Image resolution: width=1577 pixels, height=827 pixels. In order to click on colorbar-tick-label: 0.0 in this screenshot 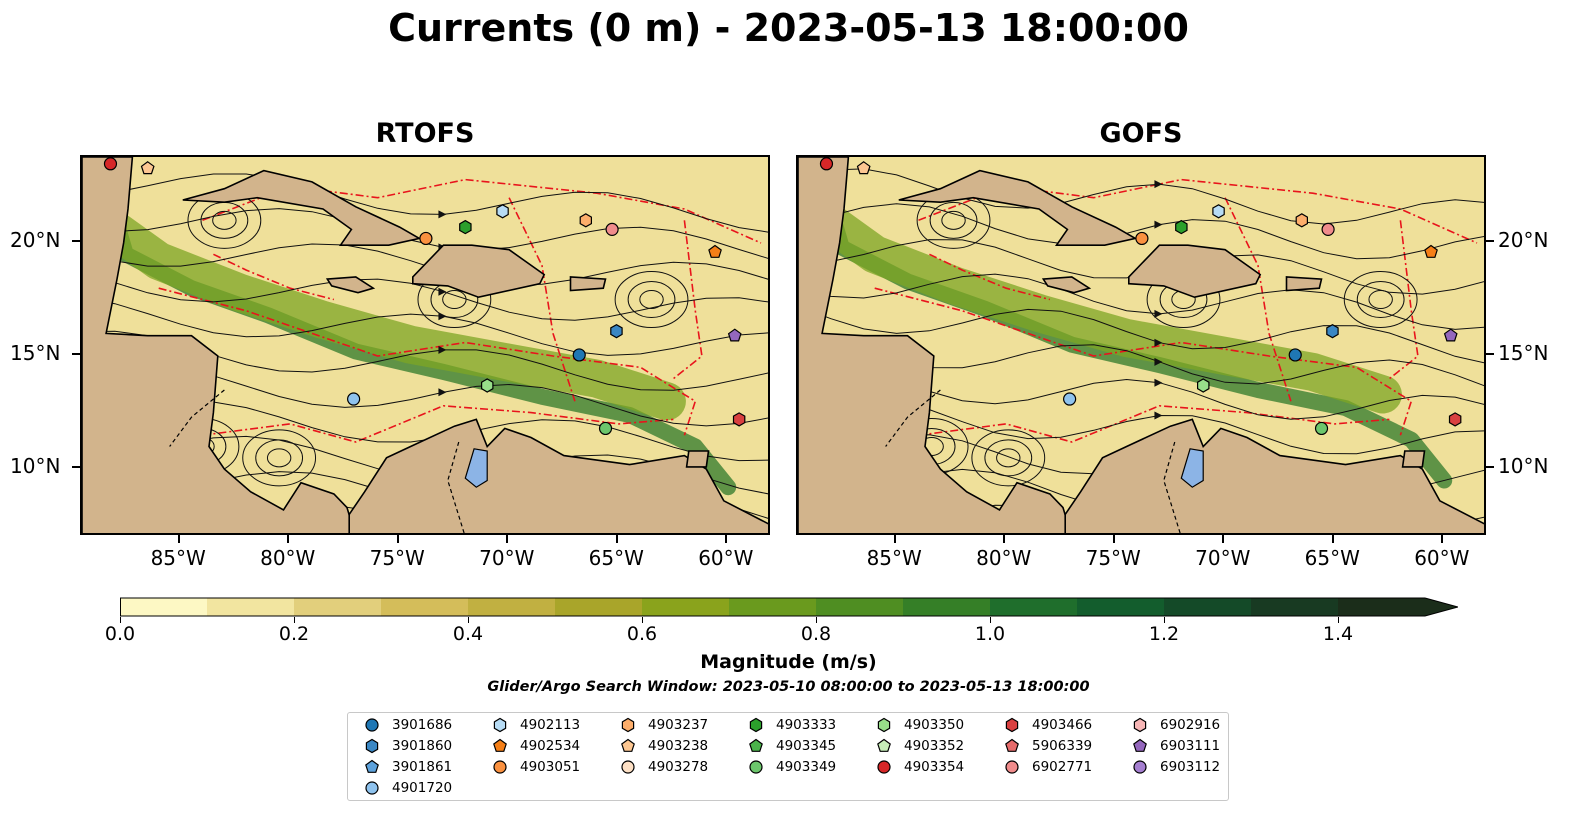, I will do `click(120, 634)`.